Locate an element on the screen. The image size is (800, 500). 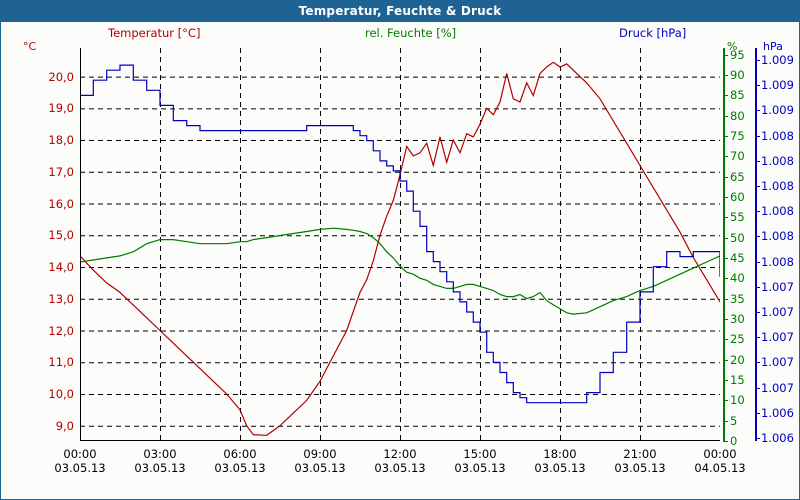
x-tick-label: 00:00 03.05.13 is located at coordinates (80, 461).